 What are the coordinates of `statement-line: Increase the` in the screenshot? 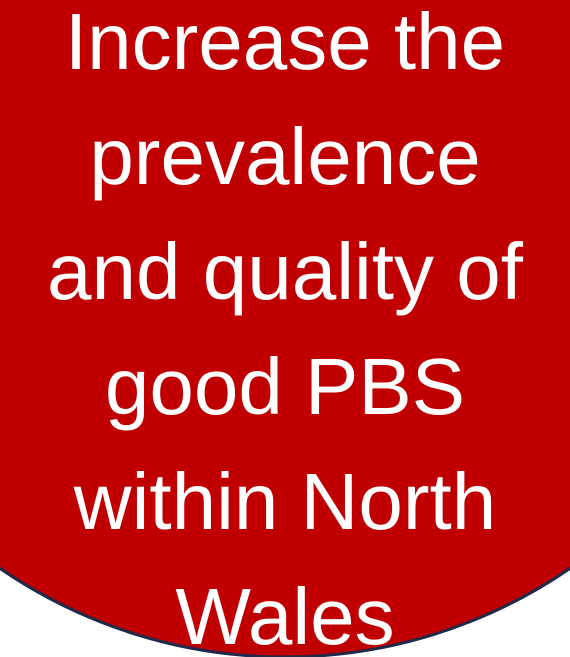 It's located at (285, 43).